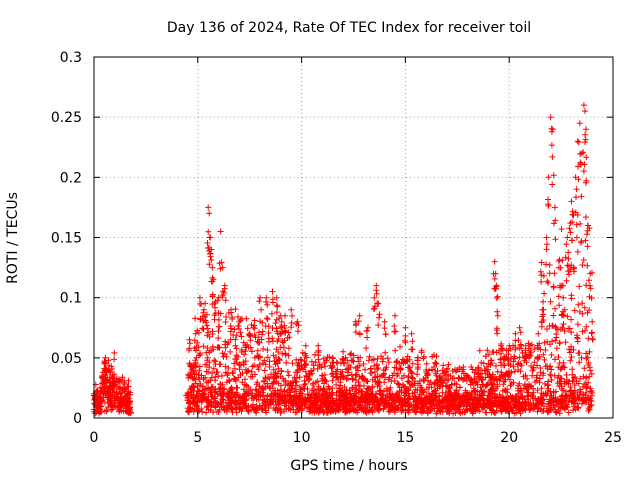  I want to click on x-axis-label: GPS time / hours, so click(348, 466).